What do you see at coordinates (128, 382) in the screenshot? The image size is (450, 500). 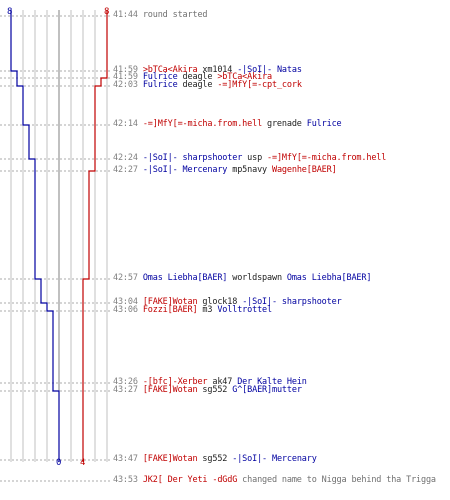 I see `event-time: 43:26` at bounding box center [128, 382].